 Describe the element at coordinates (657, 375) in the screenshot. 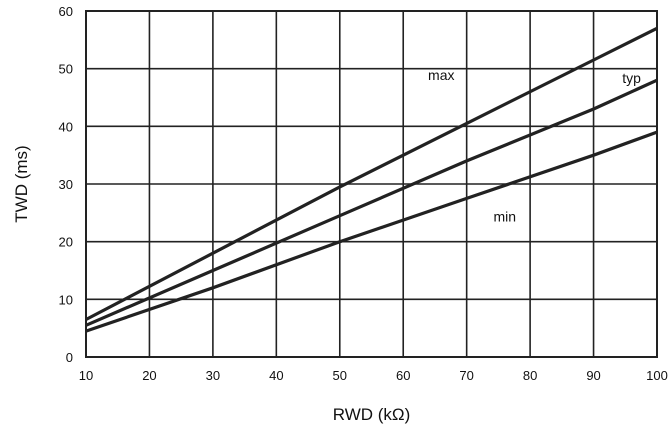

I see `x-tick-label: 100` at that location.